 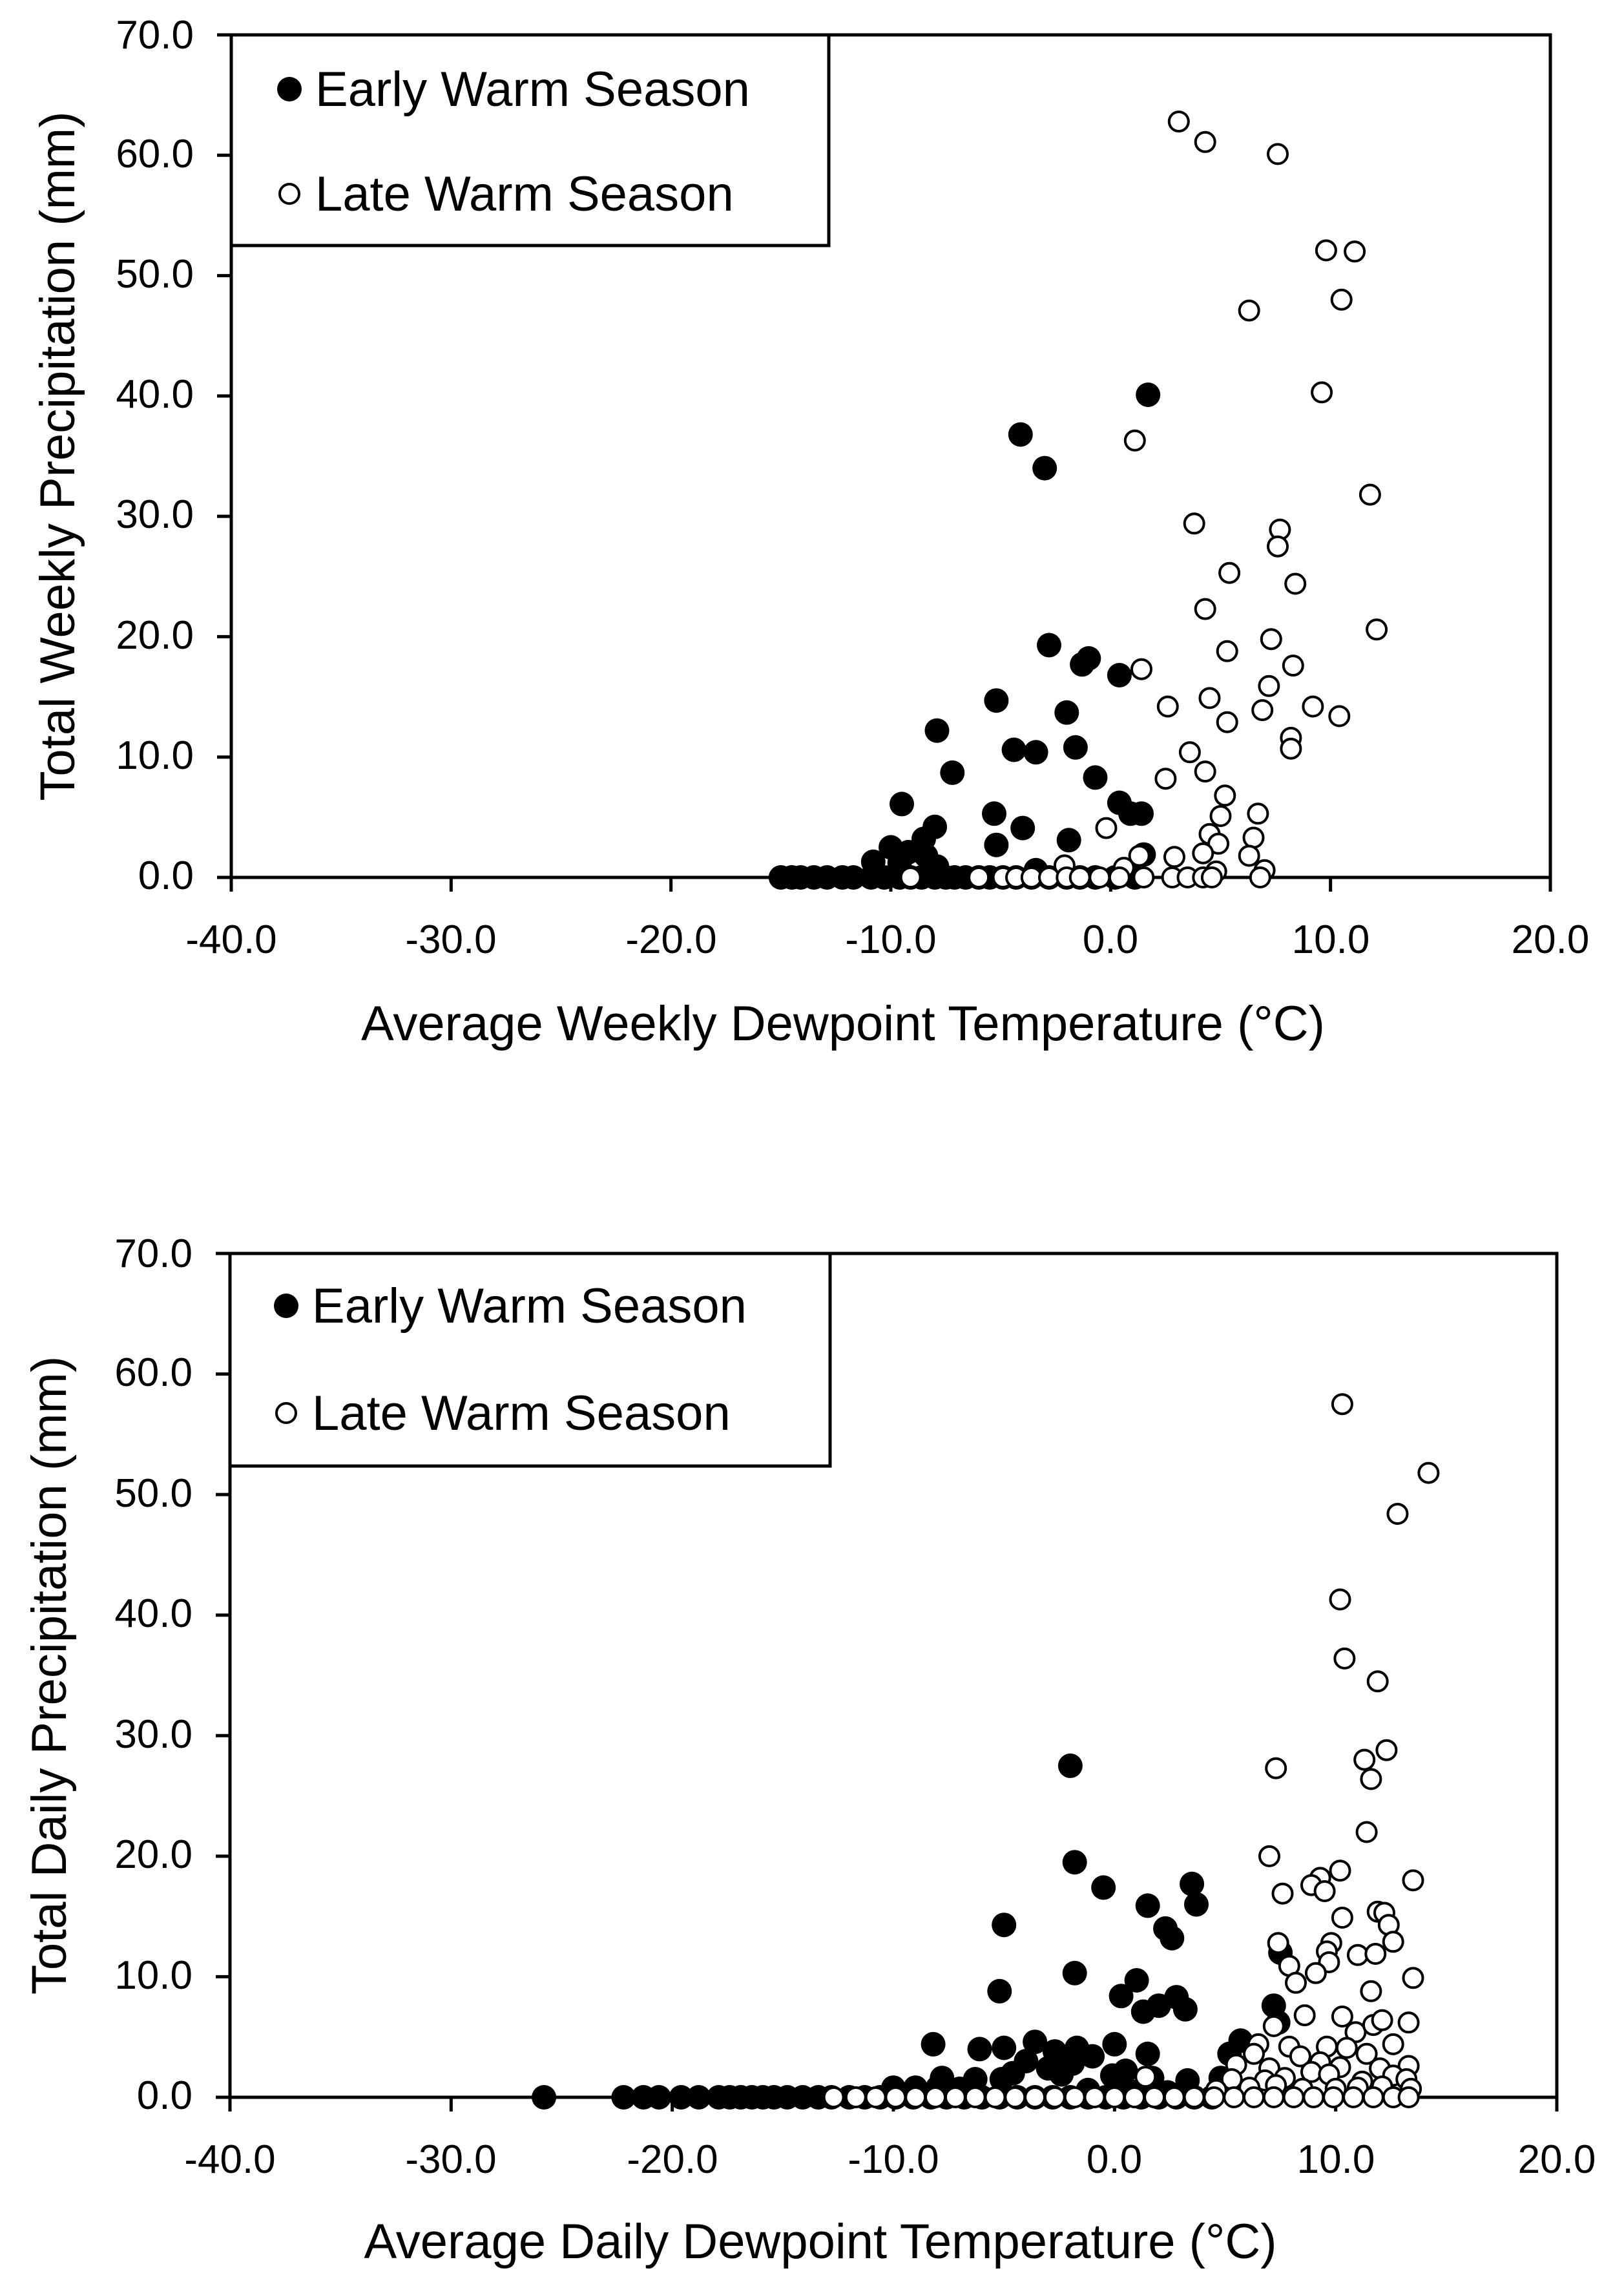 What do you see at coordinates (289, 89) in the screenshot?
I see `legend-marker-filled` at bounding box center [289, 89].